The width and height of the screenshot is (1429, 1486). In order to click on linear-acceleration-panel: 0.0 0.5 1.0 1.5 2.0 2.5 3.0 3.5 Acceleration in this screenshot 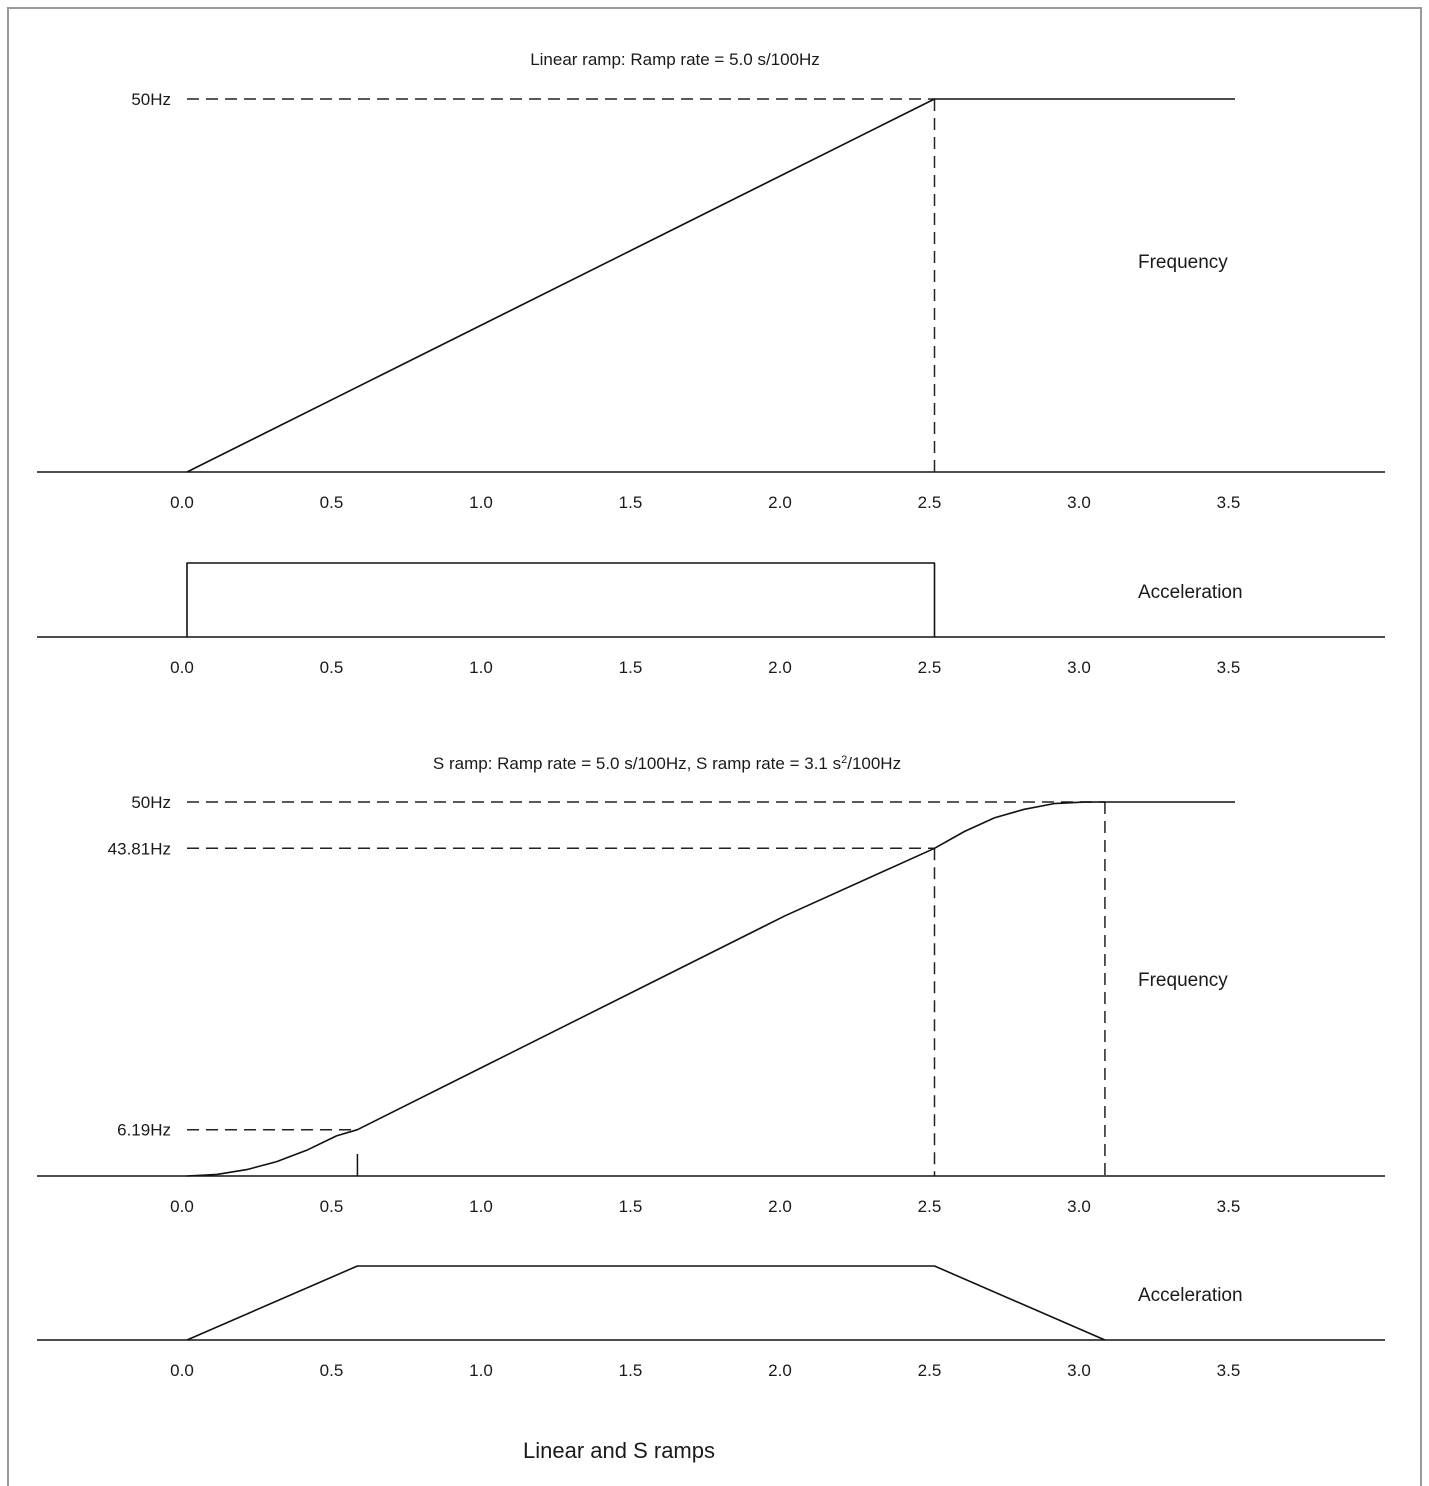, I will do `click(711, 619)`.